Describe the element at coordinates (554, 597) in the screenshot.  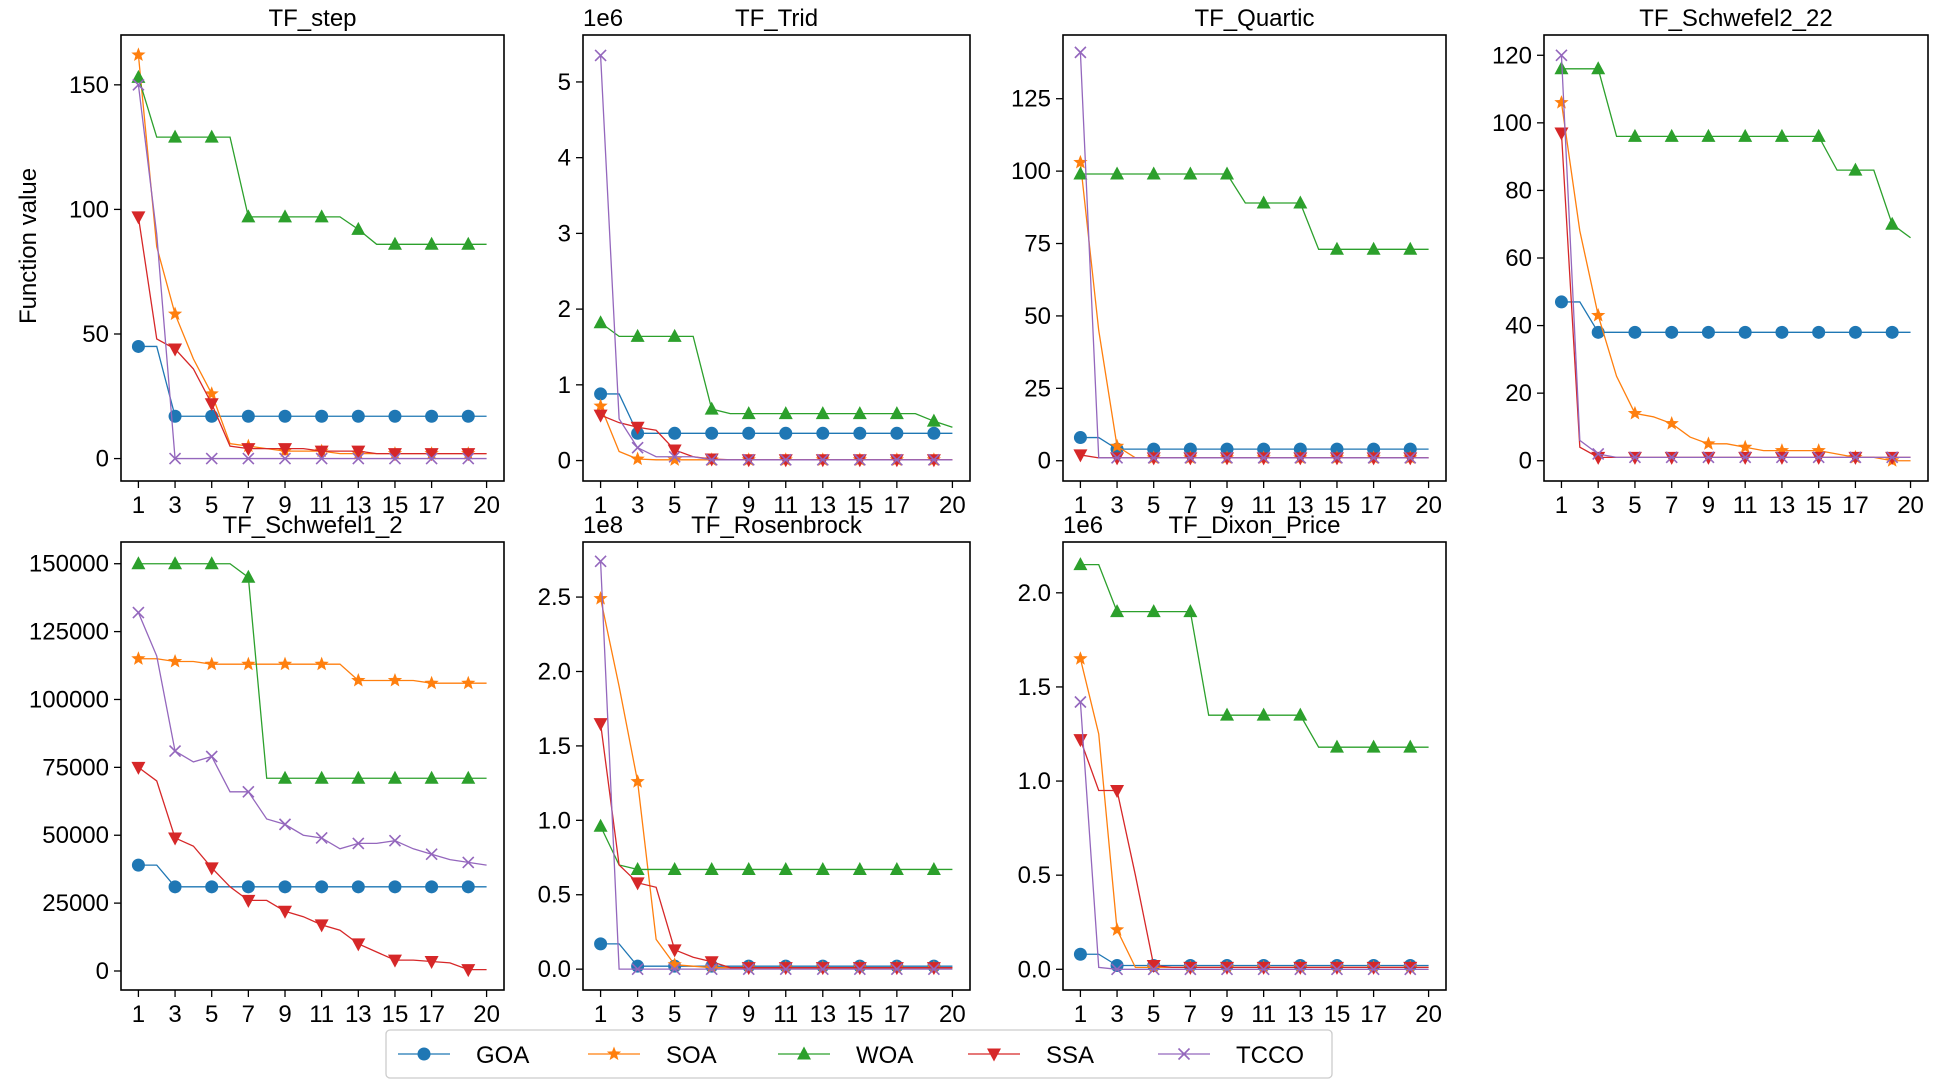
I see `y-tick-label: 2.5` at that location.